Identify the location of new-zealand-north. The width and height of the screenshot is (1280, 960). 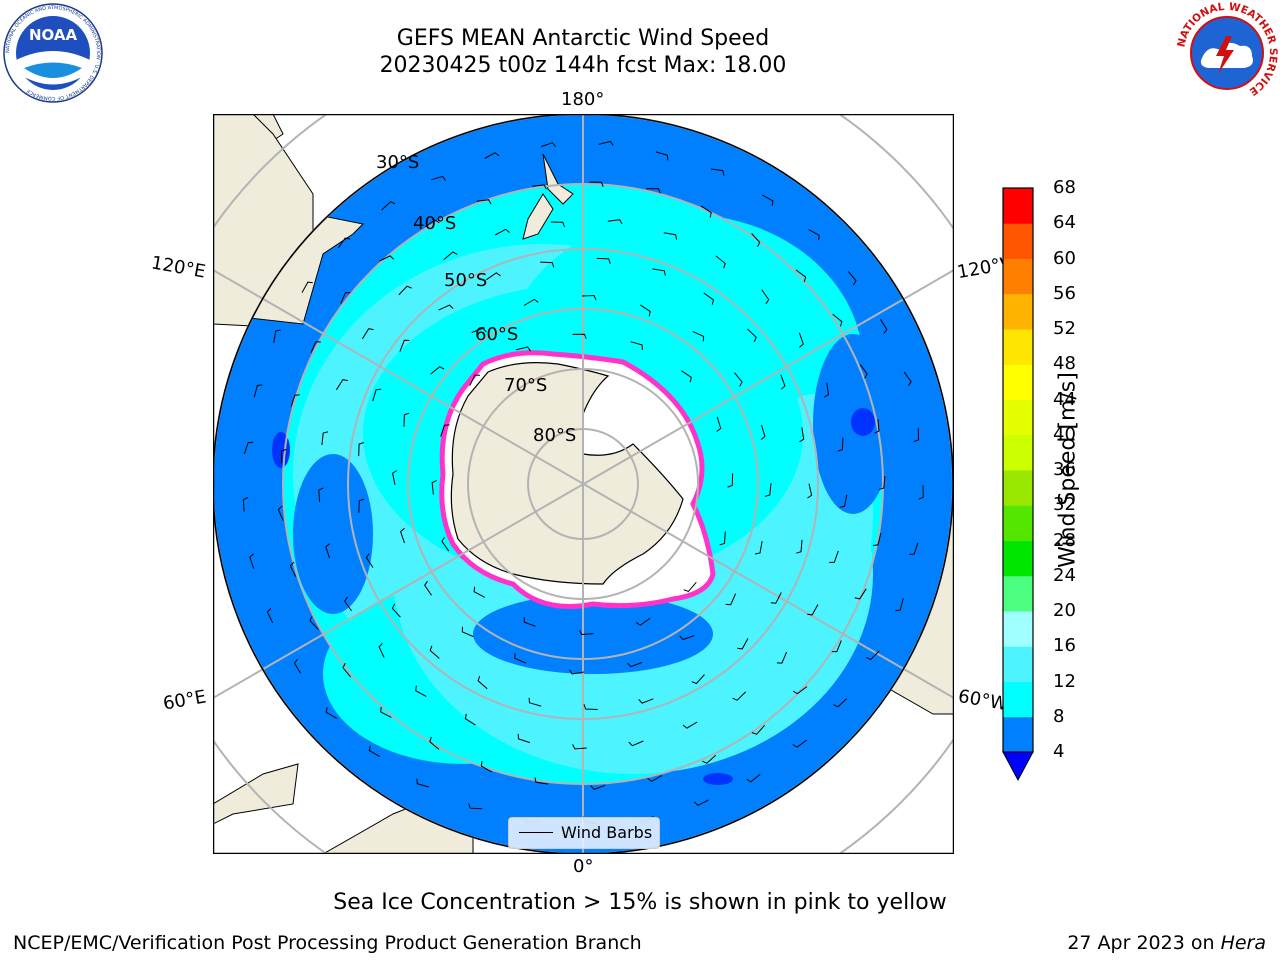
(558, 179).